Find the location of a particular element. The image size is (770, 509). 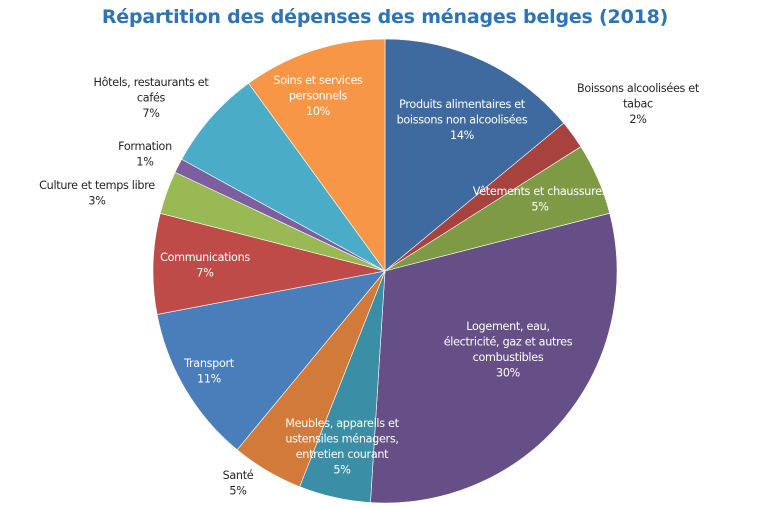

slice-name-line: Boissons alcoolisées et is located at coordinates (638, 88).